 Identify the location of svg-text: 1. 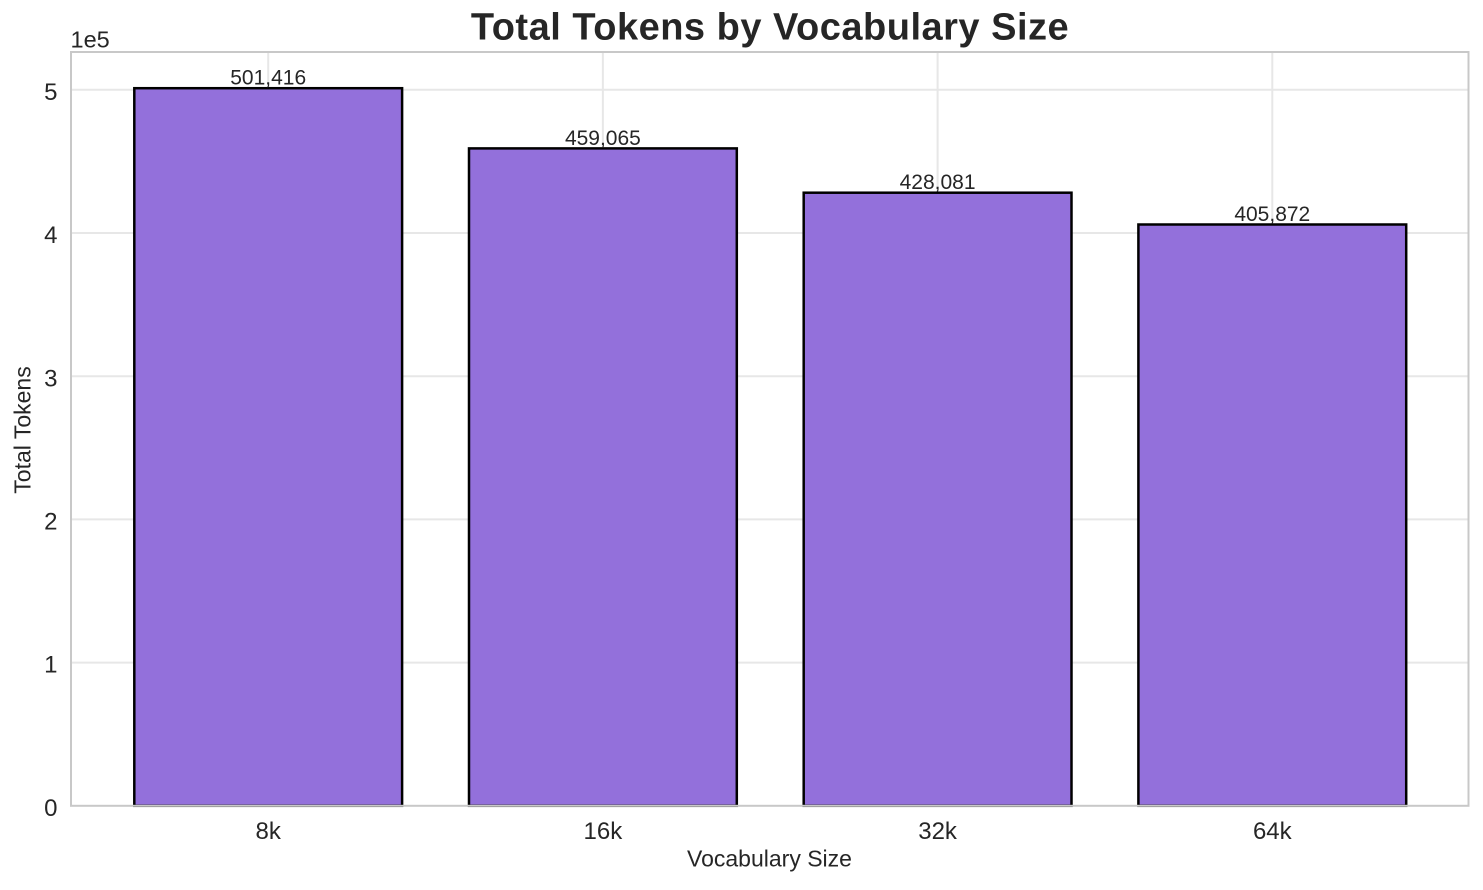
(50, 665).